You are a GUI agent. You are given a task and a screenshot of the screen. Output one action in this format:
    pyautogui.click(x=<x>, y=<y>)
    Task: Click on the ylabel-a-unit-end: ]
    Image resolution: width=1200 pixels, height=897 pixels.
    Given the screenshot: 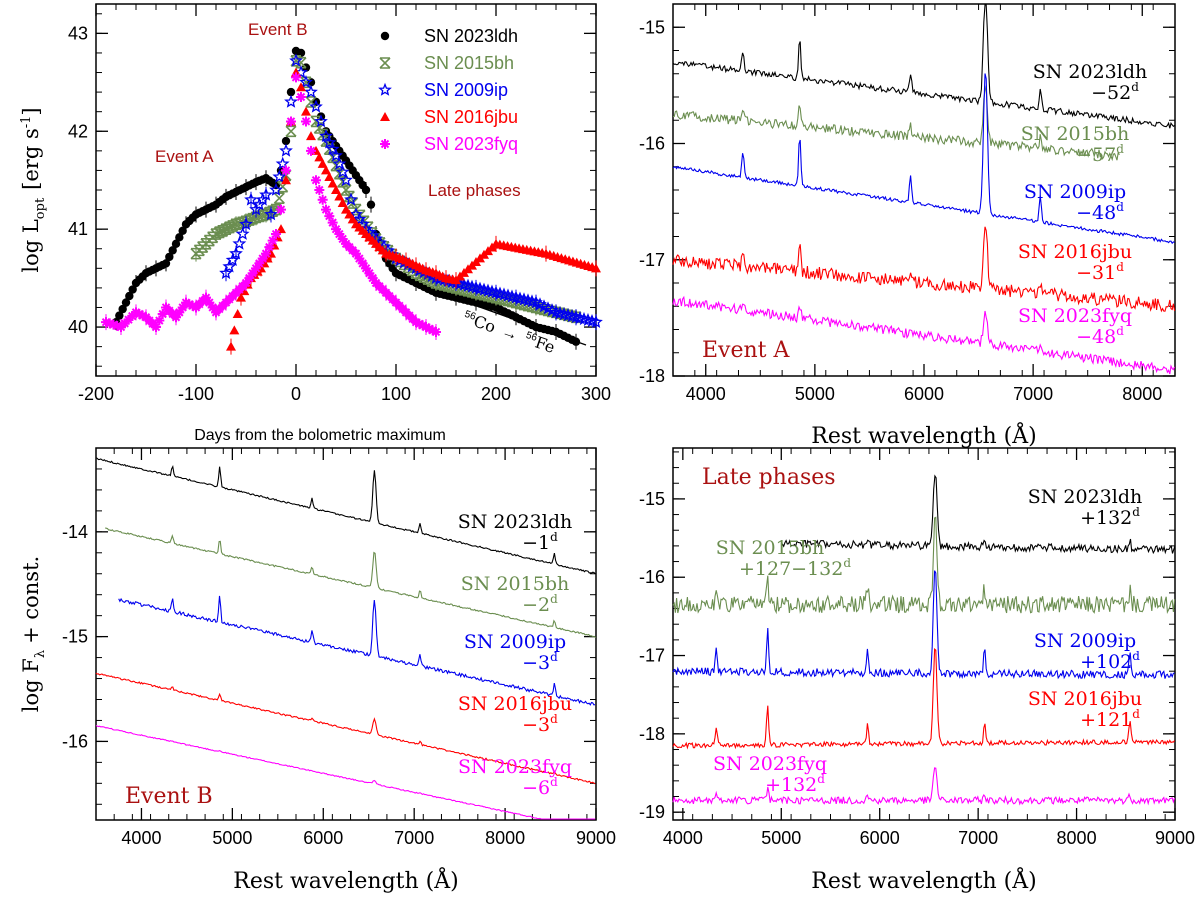 What is the action you would take?
    pyautogui.click(x=31, y=111)
    